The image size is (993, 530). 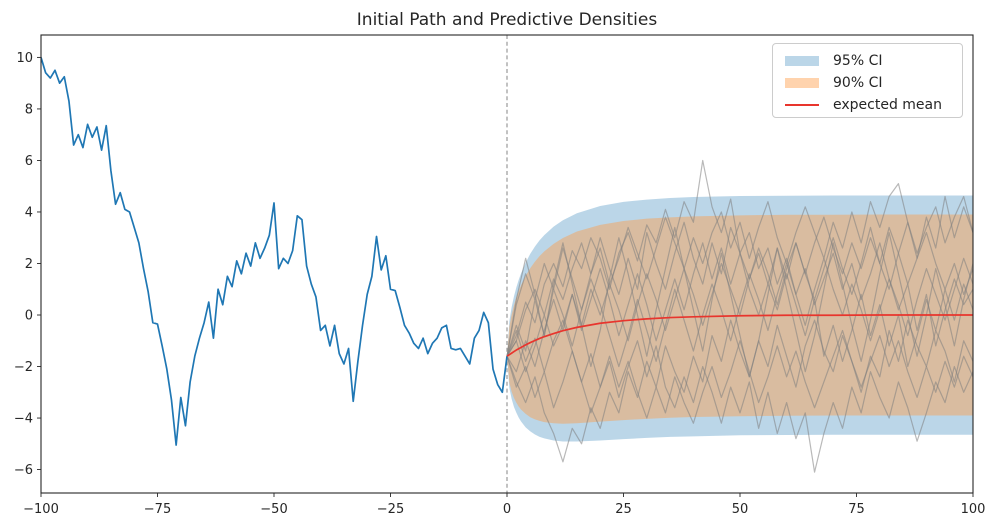 What do you see at coordinates (23, 367) in the screenshot?
I see `y-tick-label: −2` at bounding box center [23, 367].